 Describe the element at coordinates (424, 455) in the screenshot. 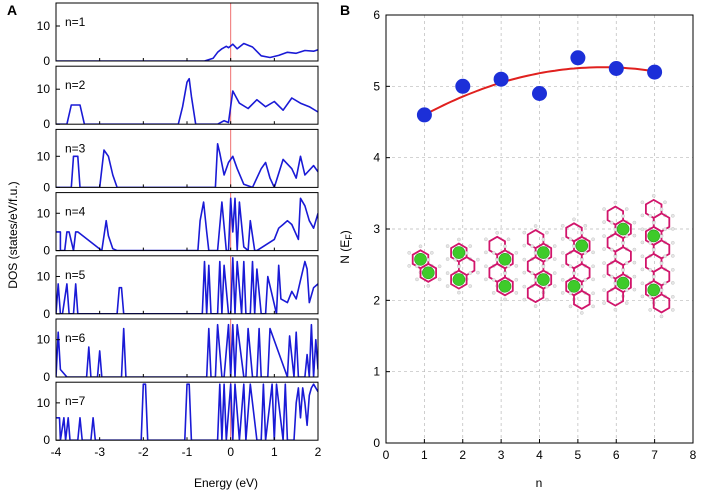

I see `x-tick-label: 1` at that location.